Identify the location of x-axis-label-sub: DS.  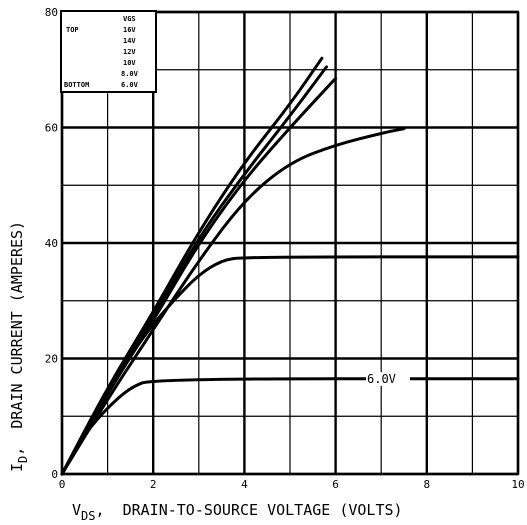
(88, 516).